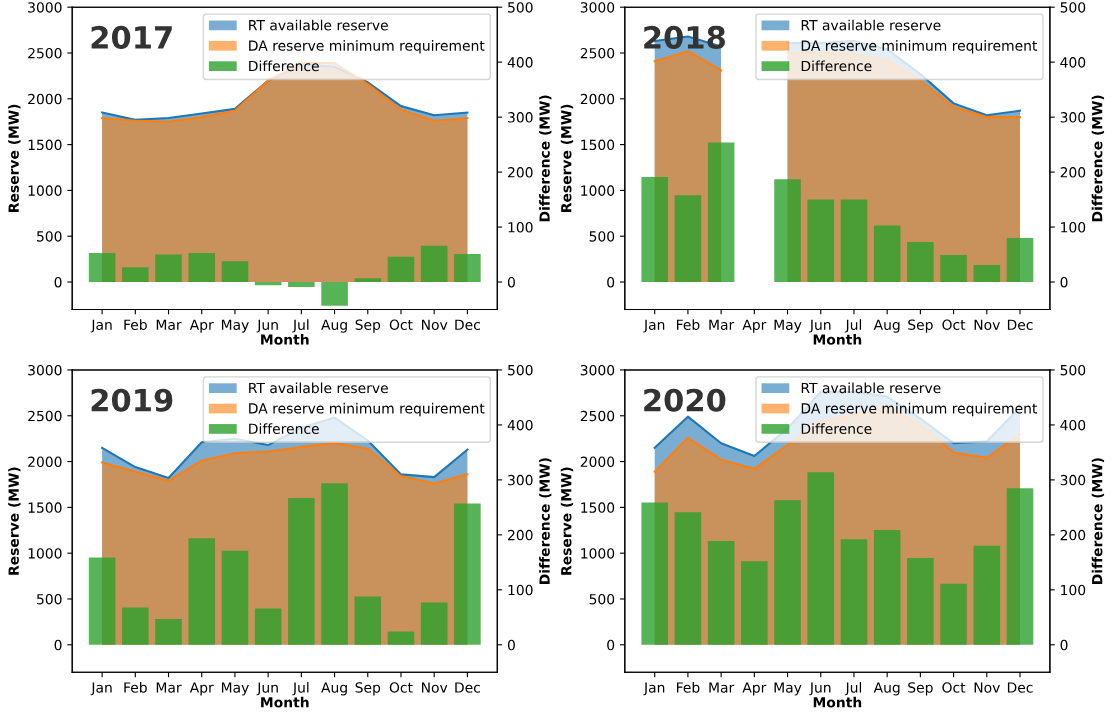  I want to click on y-tick-label: 2000, so click(597, 462).